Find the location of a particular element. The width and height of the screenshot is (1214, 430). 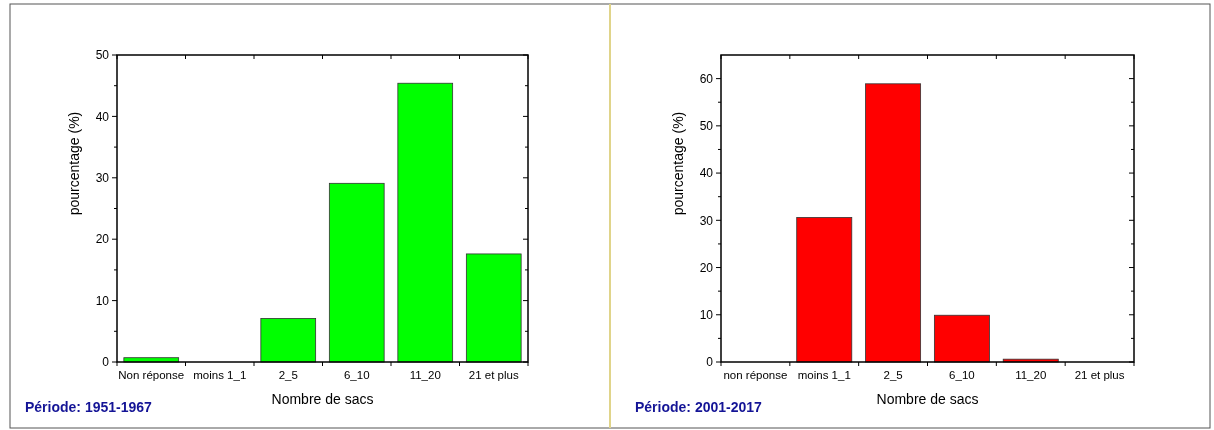

x-tick-label: non réponse is located at coordinates (755, 375).